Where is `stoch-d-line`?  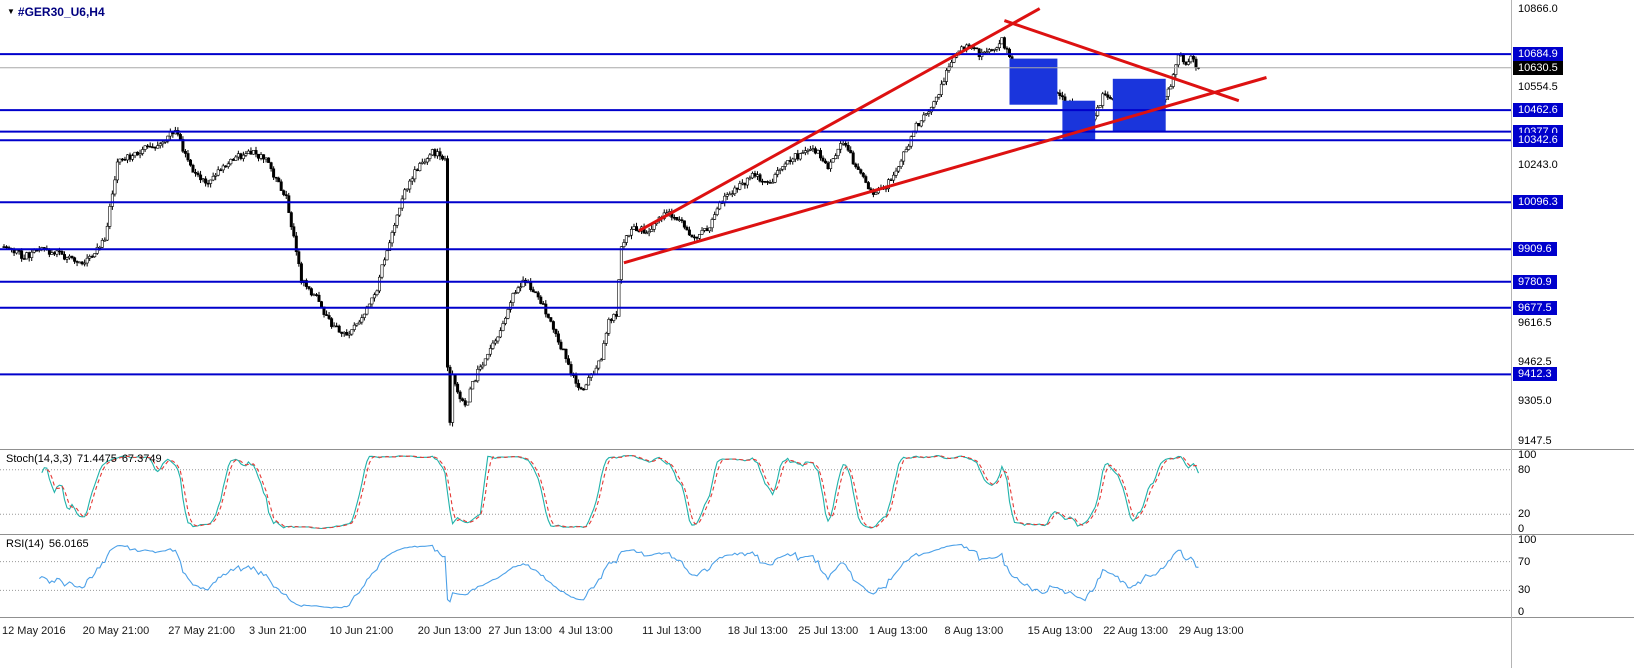
stoch-d-line is located at coordinates (622, 492).